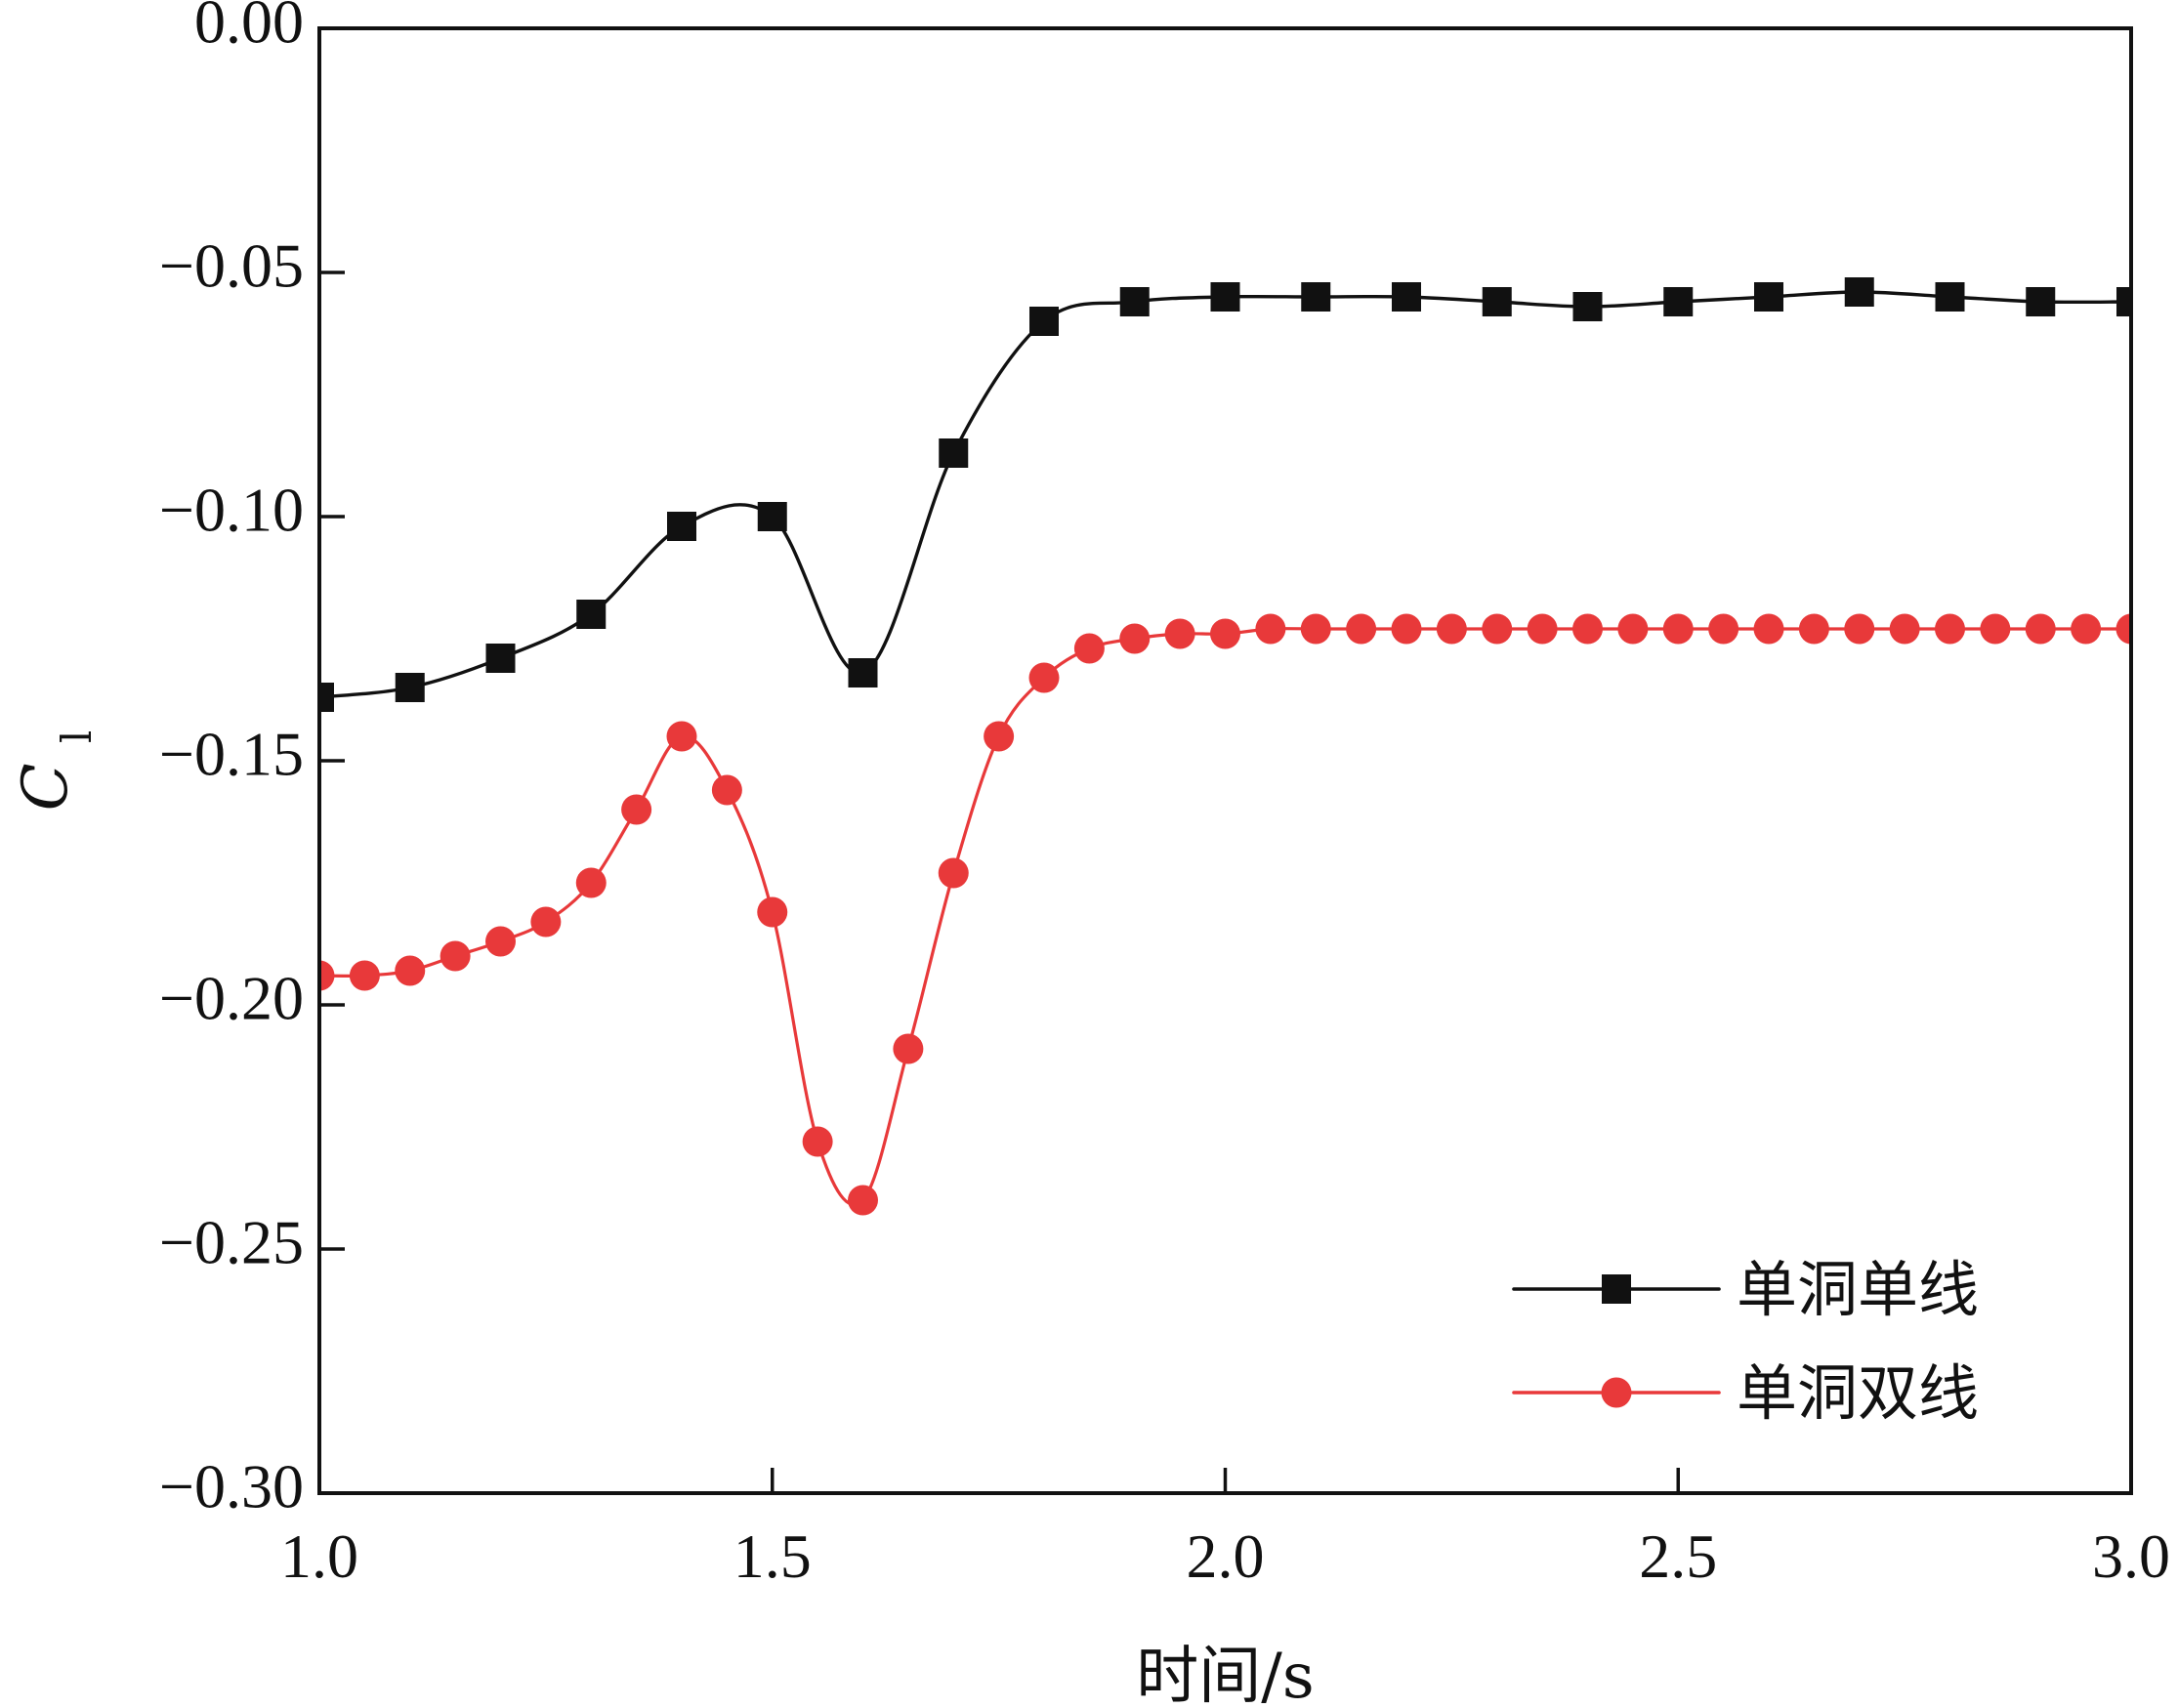 Image resolution: width=2178 pixels, height=1708 pixels. Describe the element at coordinates (232, 1243) in the screenshot. I see `y-tick-label: −0.25` at that location.